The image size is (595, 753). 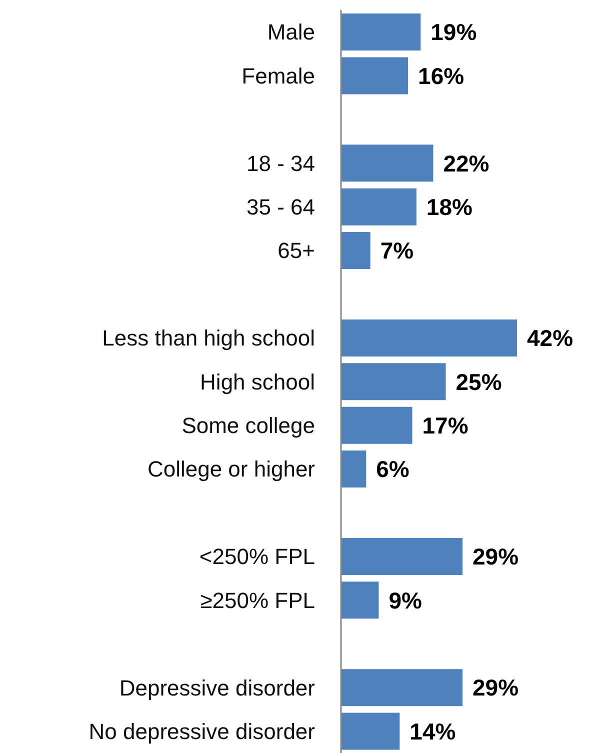 What do you see at coordinates (201, 731) in the screenshot?
I see `y-tick-label: No depressive disorder` at bounding box center [201, 731].